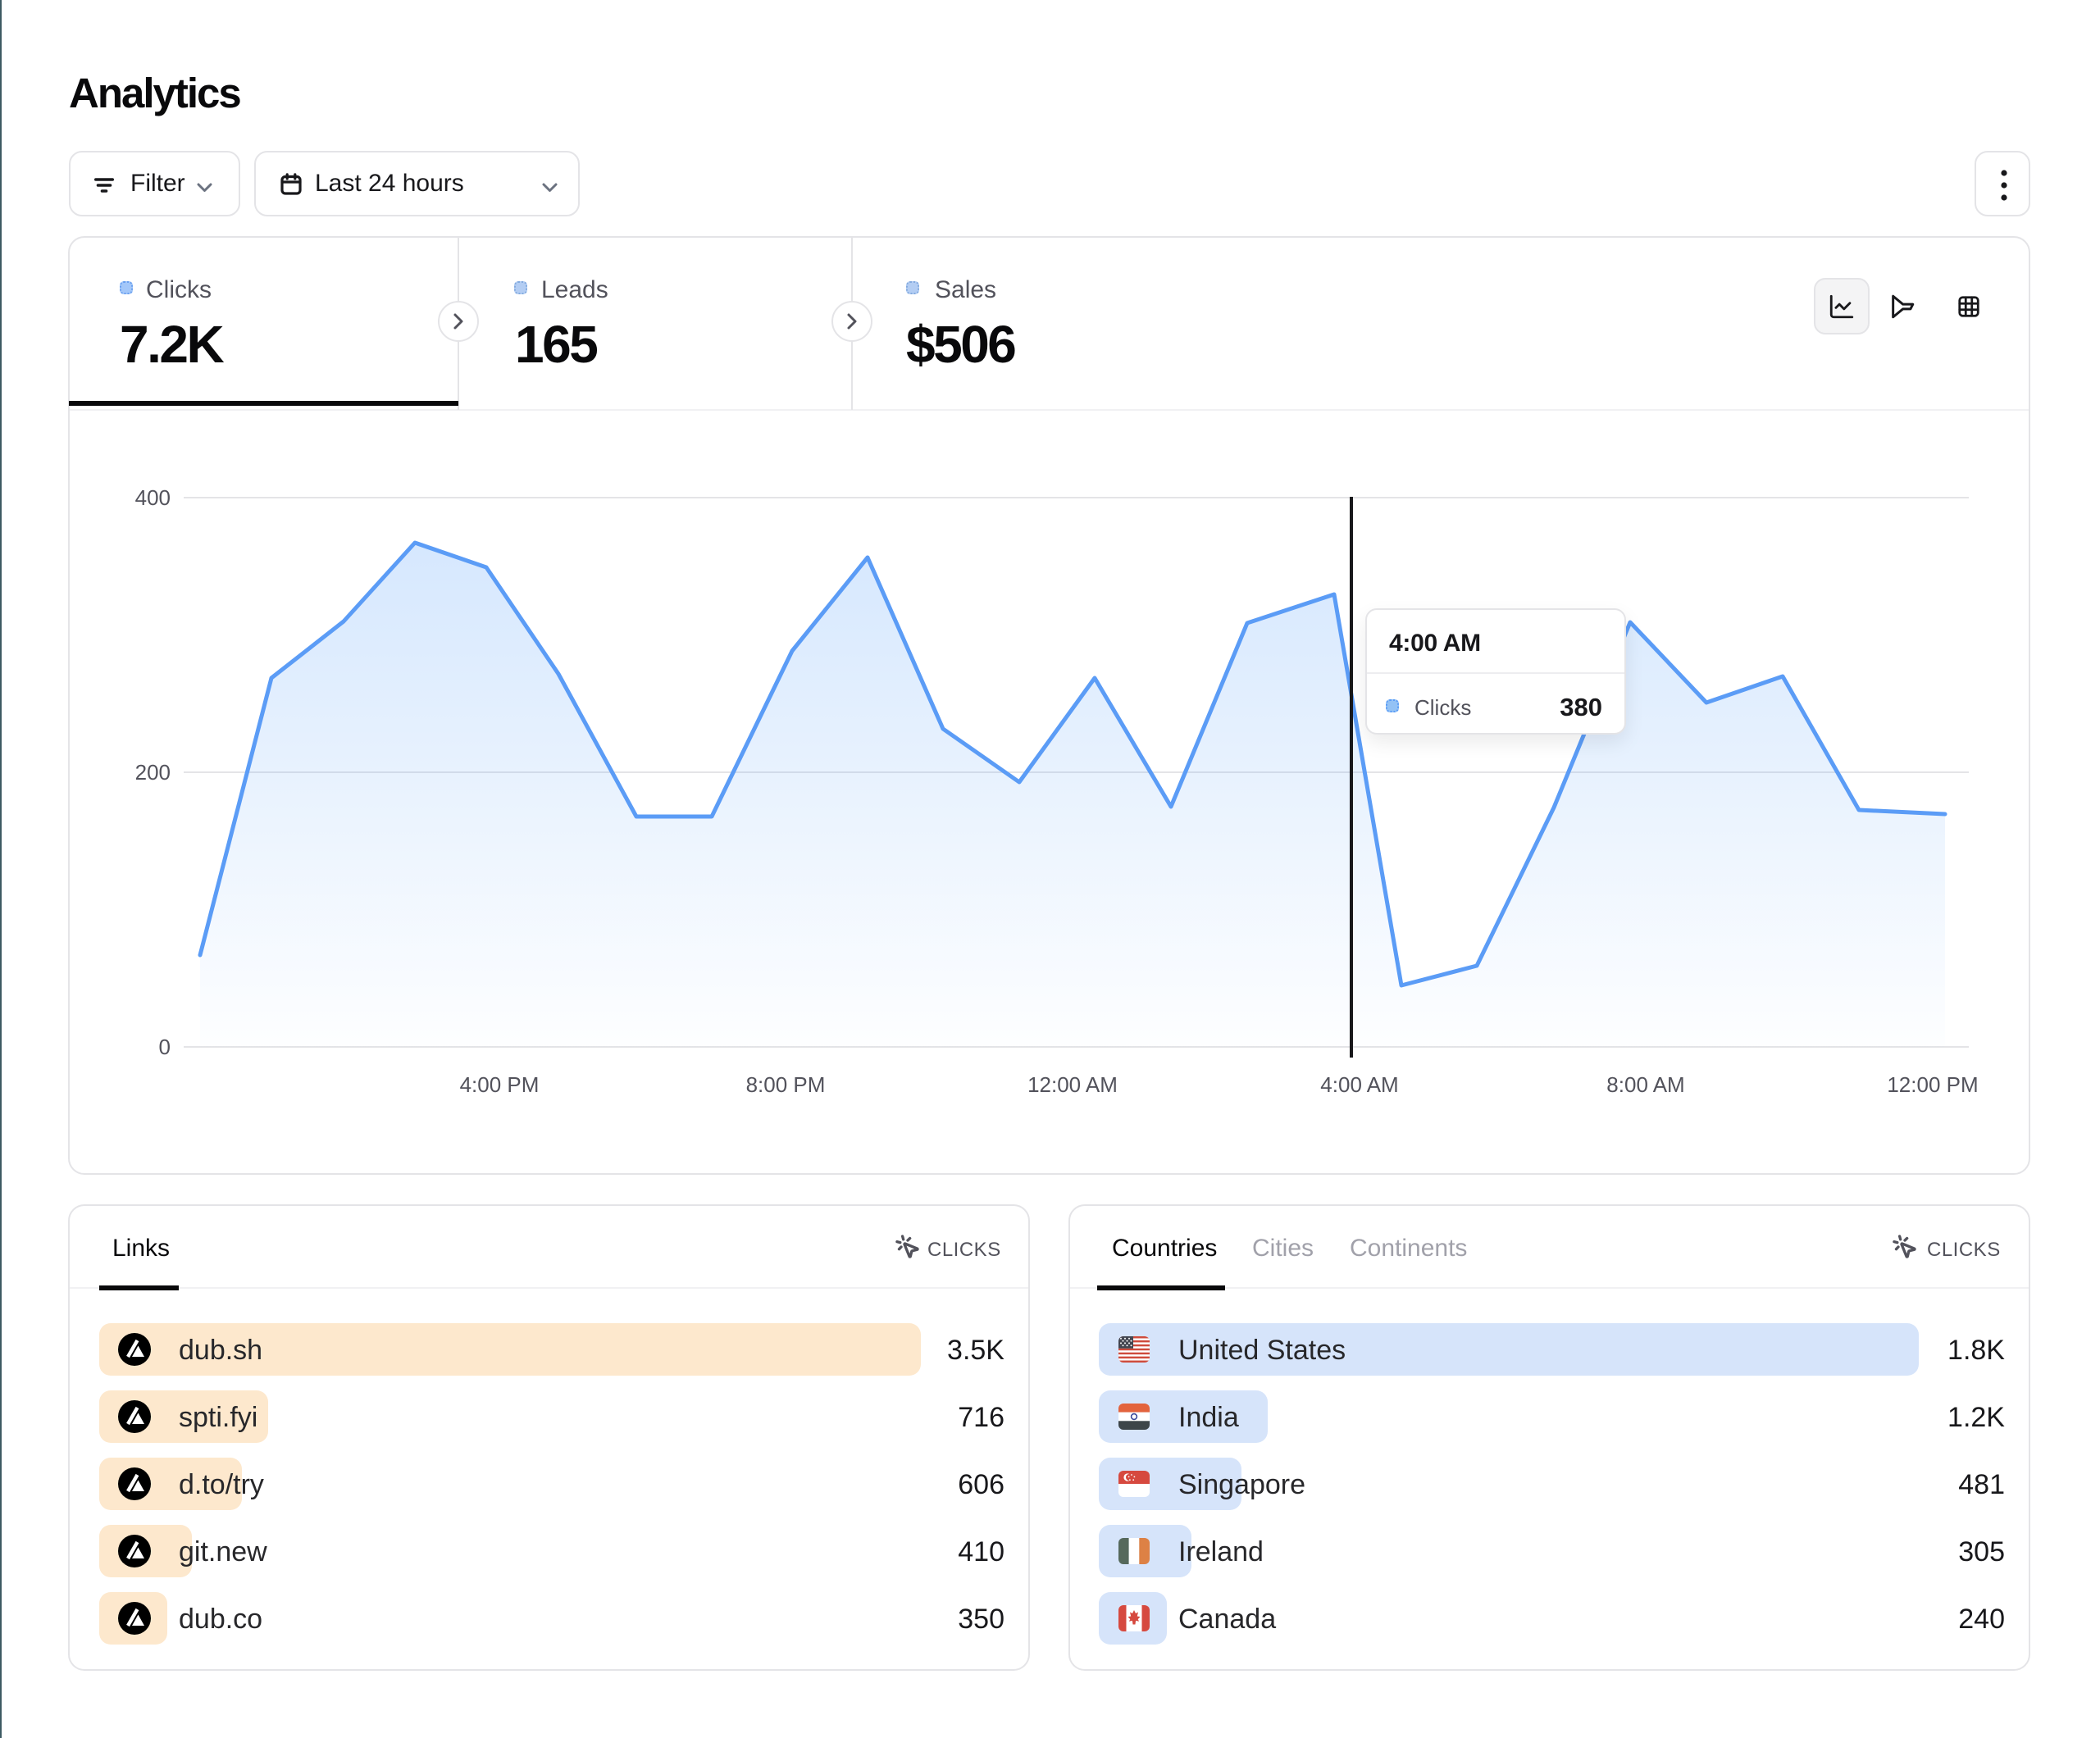  Describe the element at coordinates (153, 497) in the screenshot. I see `svg-text: 400` at that location.